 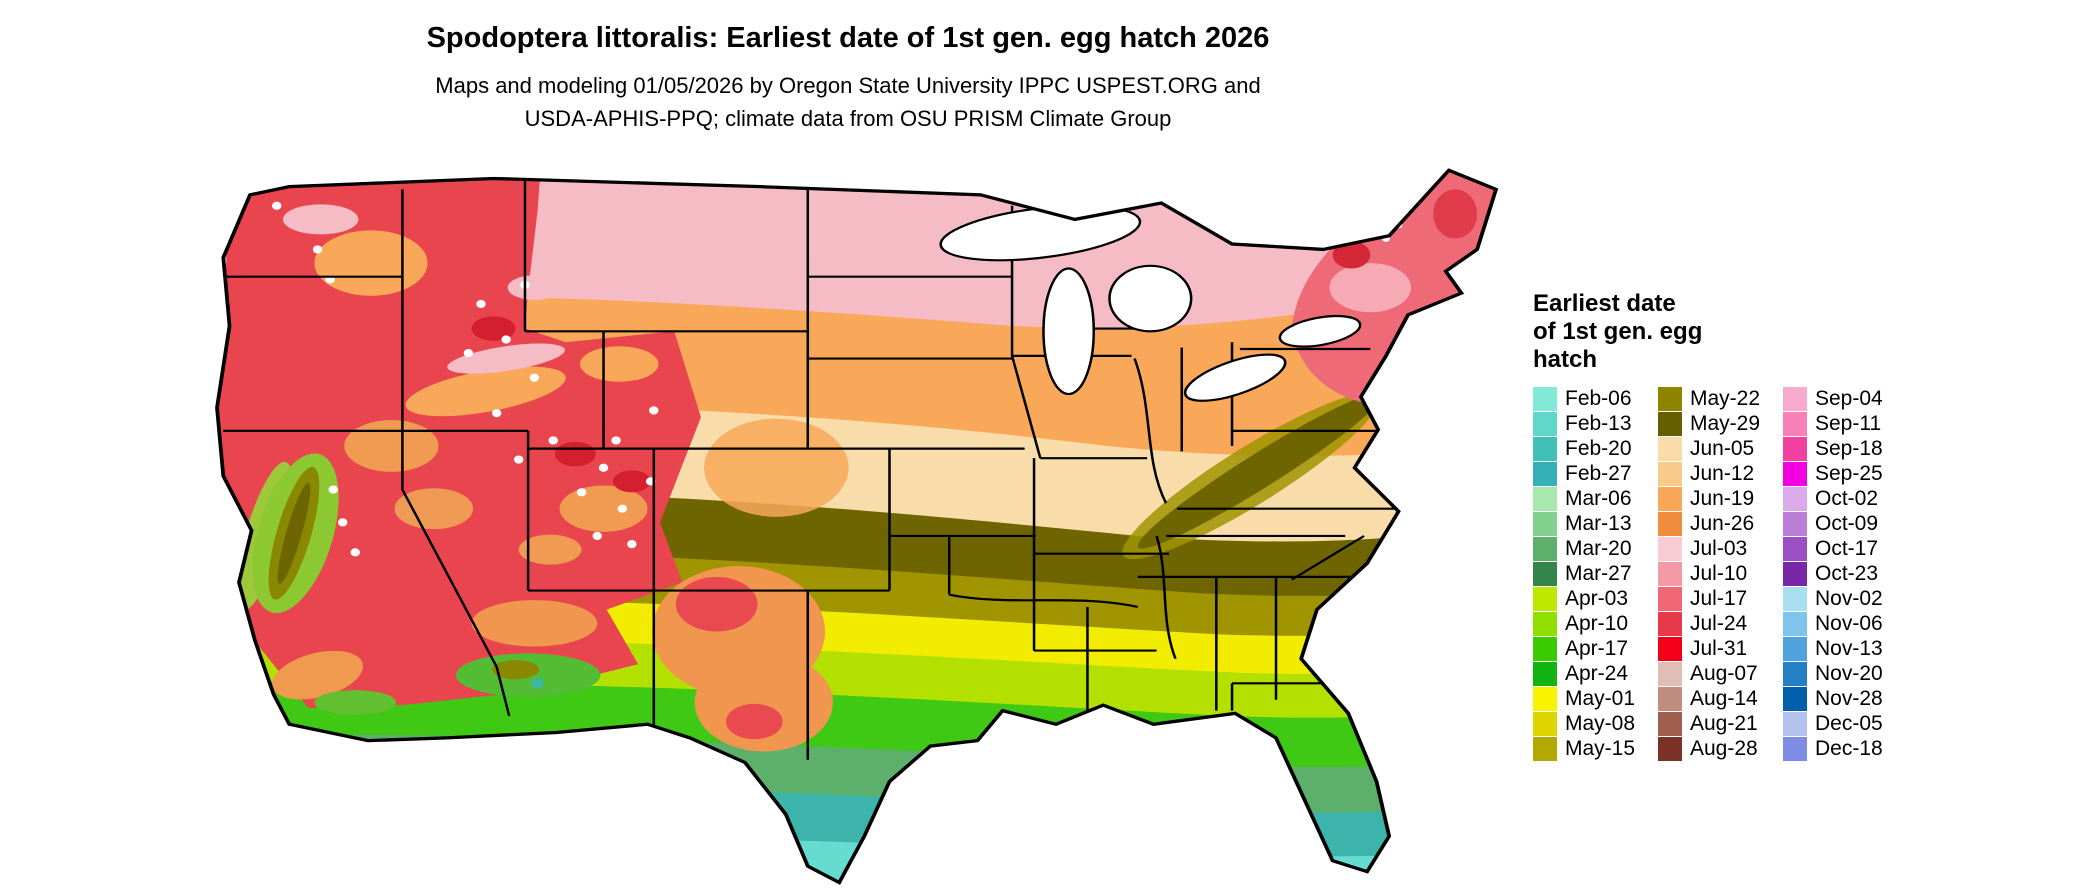 I want to click on legend-label: Jul-24, so click(x=1719, y=623).